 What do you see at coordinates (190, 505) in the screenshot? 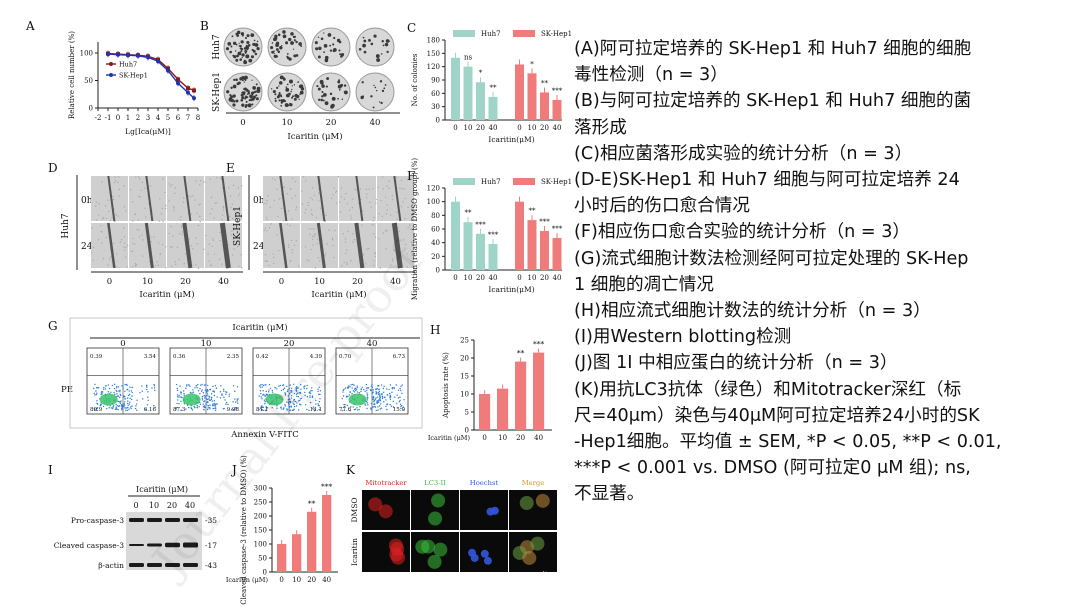
I see `conc-label: 40` at bounding box center [190, 505].